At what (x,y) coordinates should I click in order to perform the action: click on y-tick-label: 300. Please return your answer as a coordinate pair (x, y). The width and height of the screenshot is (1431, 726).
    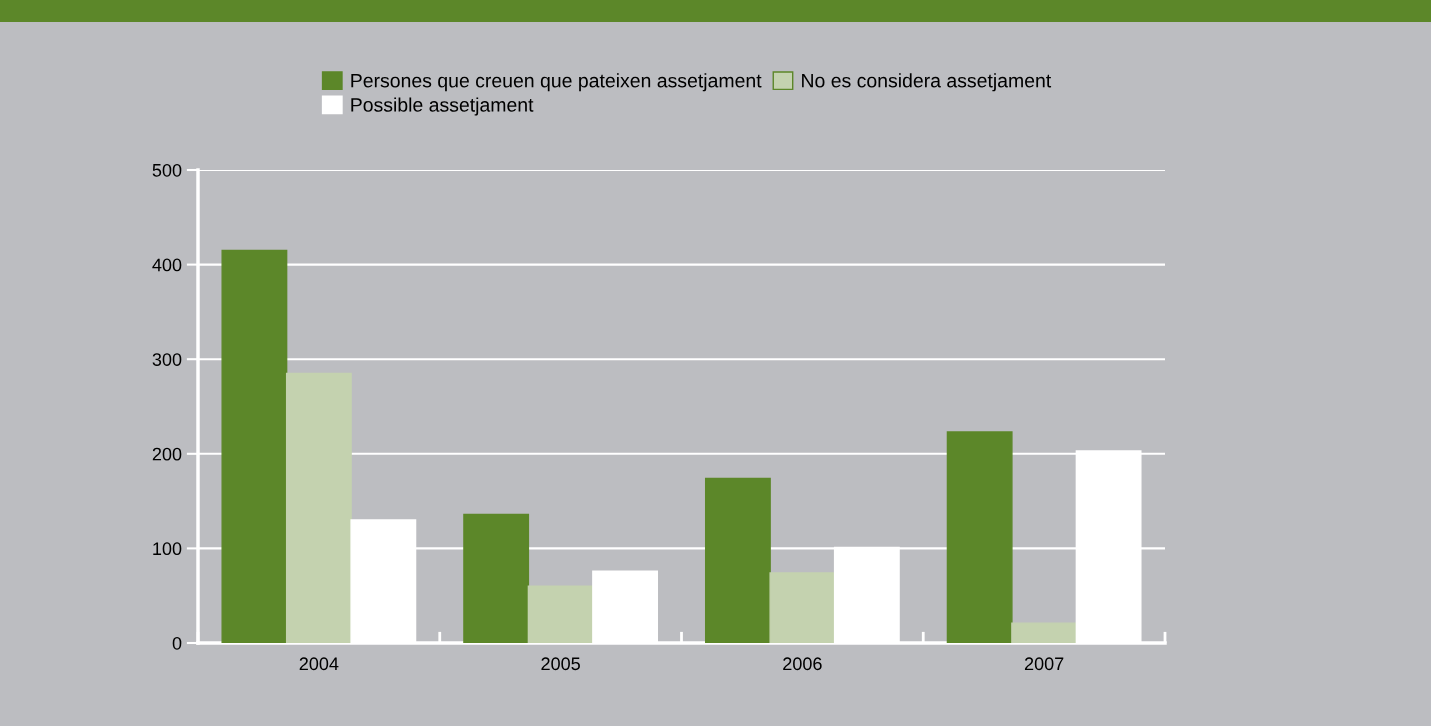
    Looking at the image, I should click on (167, 359).